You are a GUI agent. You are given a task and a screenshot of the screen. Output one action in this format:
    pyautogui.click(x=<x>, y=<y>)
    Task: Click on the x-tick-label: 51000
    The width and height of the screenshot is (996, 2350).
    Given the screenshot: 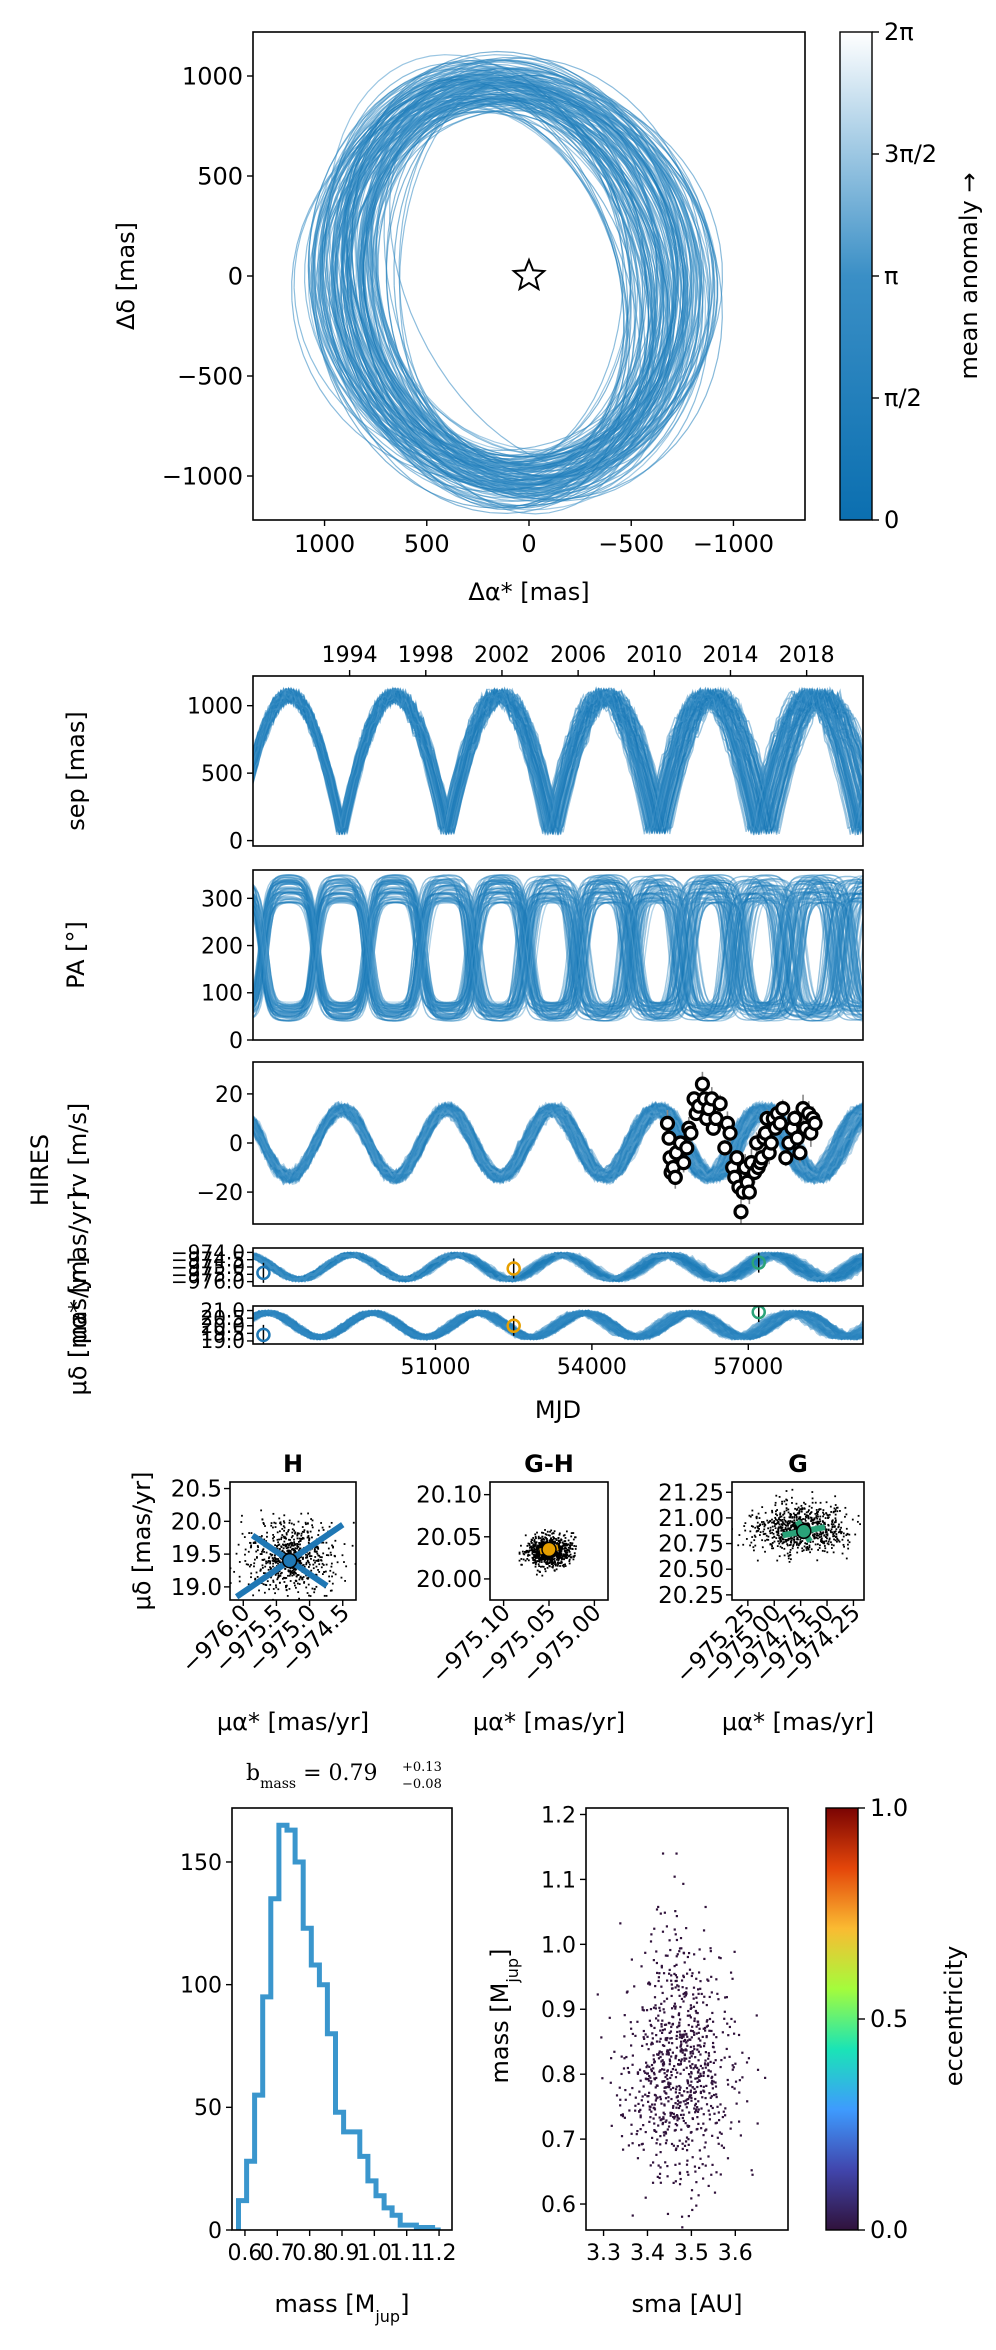 What is the action you would take?
    pyautogui.click(x=435, y=1367)
    